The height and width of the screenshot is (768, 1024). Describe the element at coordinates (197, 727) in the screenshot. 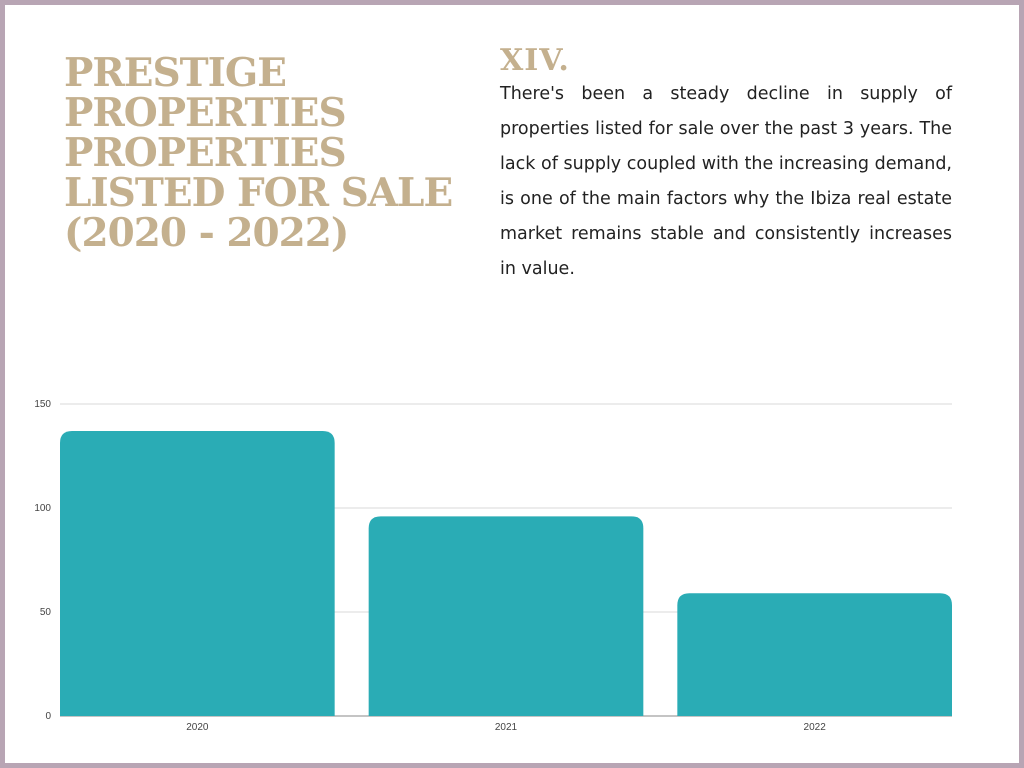

I see `x-tick-label: 2020` at that location.